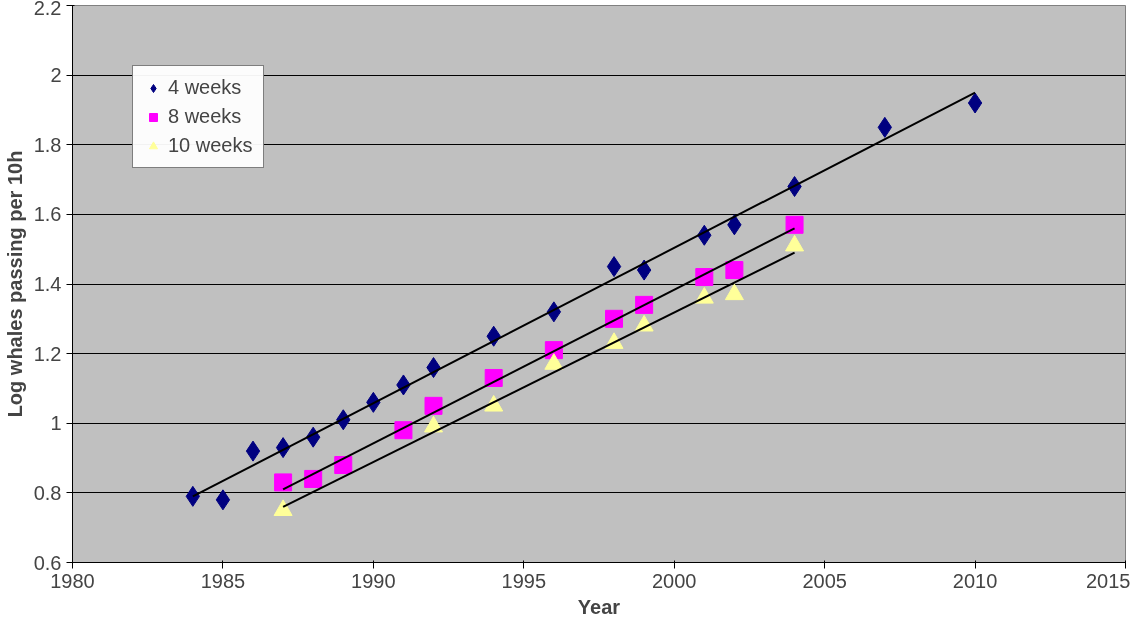 This screenshot has height=631, width=1141. I want to click on x-tick-label: 1990, so click(373, 580).